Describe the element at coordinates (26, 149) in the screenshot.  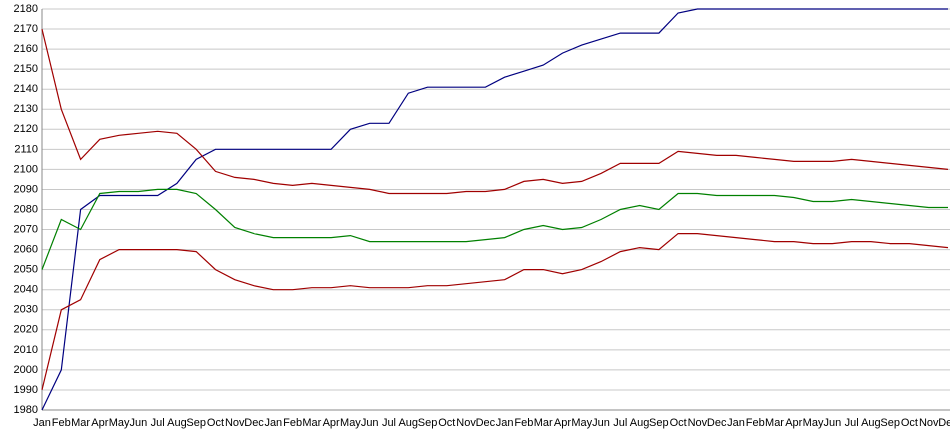
I see `y-tick-label: 2110` at that location.